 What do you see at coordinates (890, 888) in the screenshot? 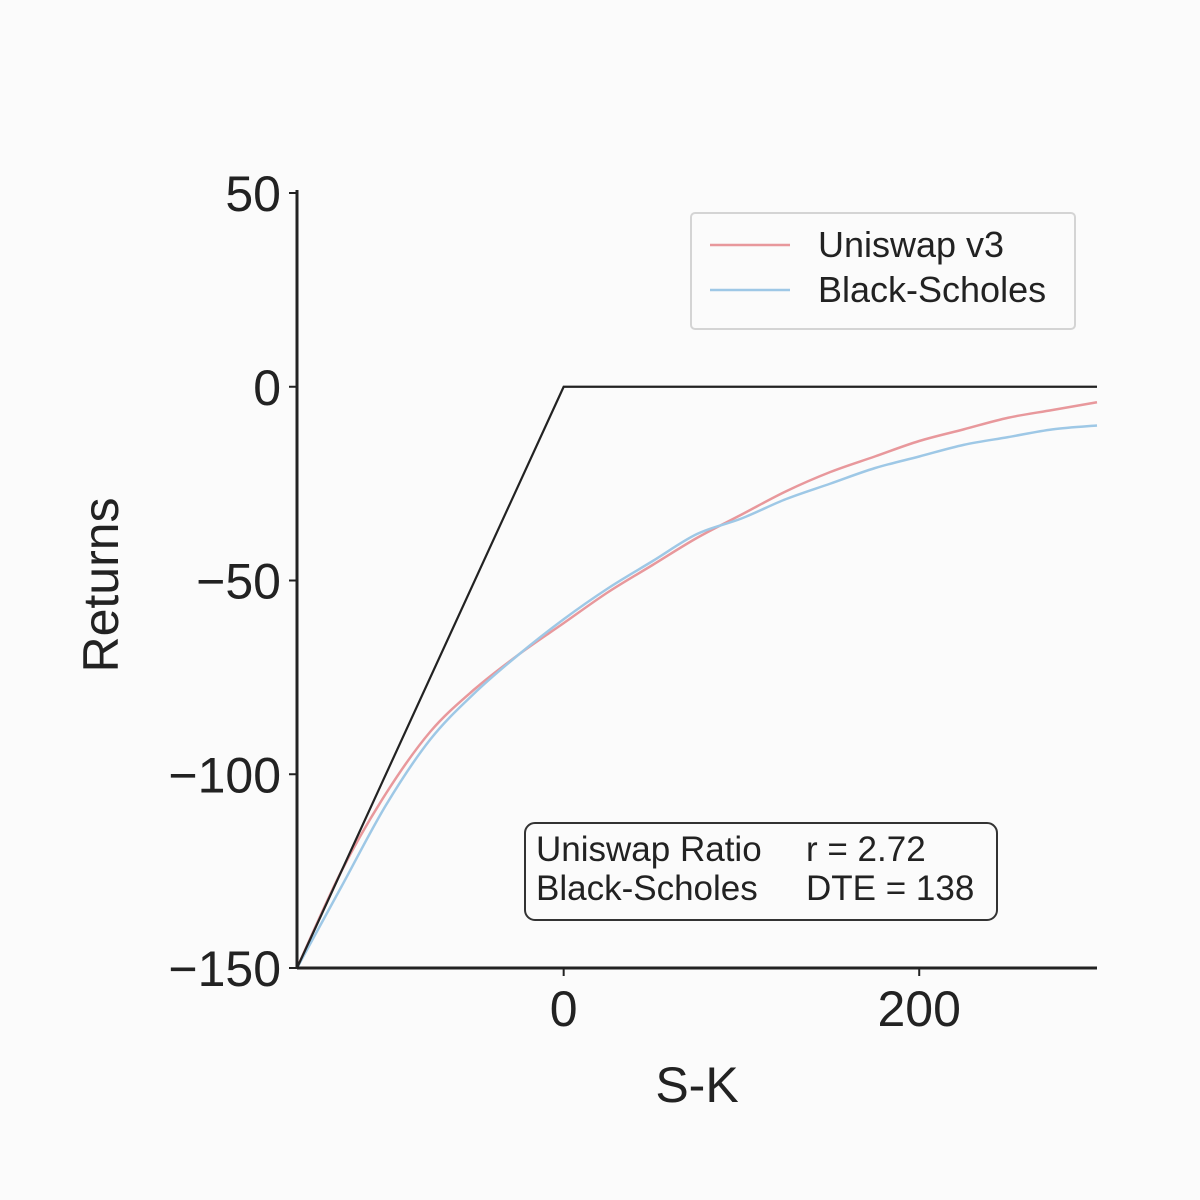
I see `info-value-dte: DTE = 138` at bounding box center [890, 888].